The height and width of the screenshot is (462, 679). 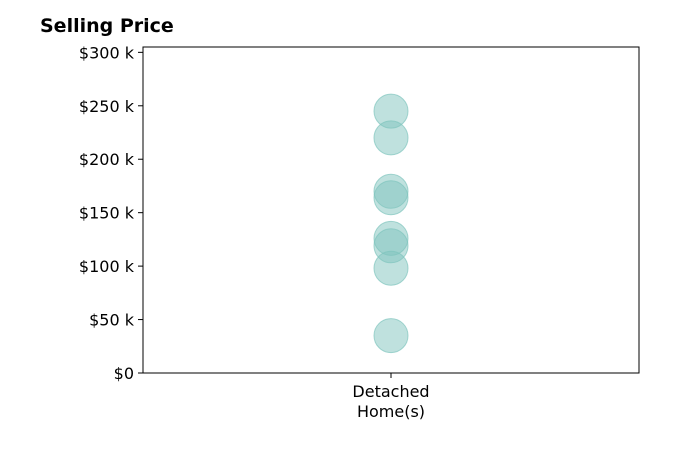 What do you see at coordinates (107, 213) in the screenshot?
I see `y-tick-label: $150 k` at bounding box center [107, 213].